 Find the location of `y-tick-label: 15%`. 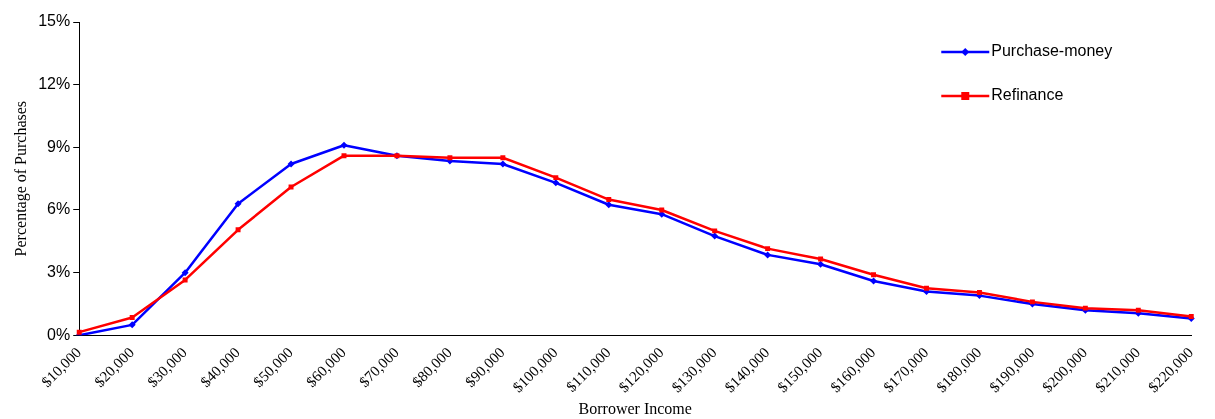

y-tick-label: 15% is located at coordinates (54, 21).